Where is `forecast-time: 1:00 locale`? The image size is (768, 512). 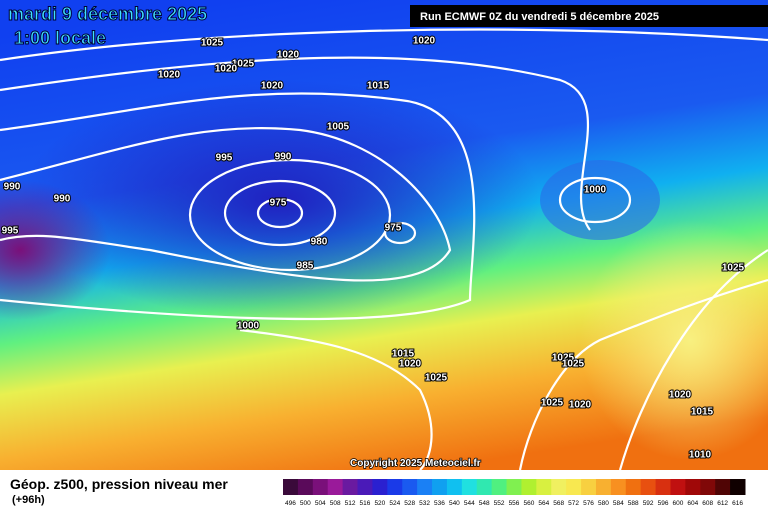
forecast-time: 1:00 locale is located at coordinates (60, 38).